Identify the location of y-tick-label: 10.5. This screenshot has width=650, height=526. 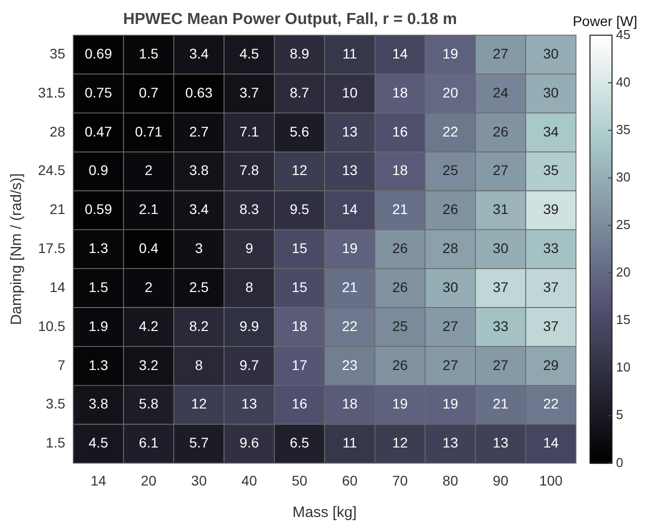
(52, 326).